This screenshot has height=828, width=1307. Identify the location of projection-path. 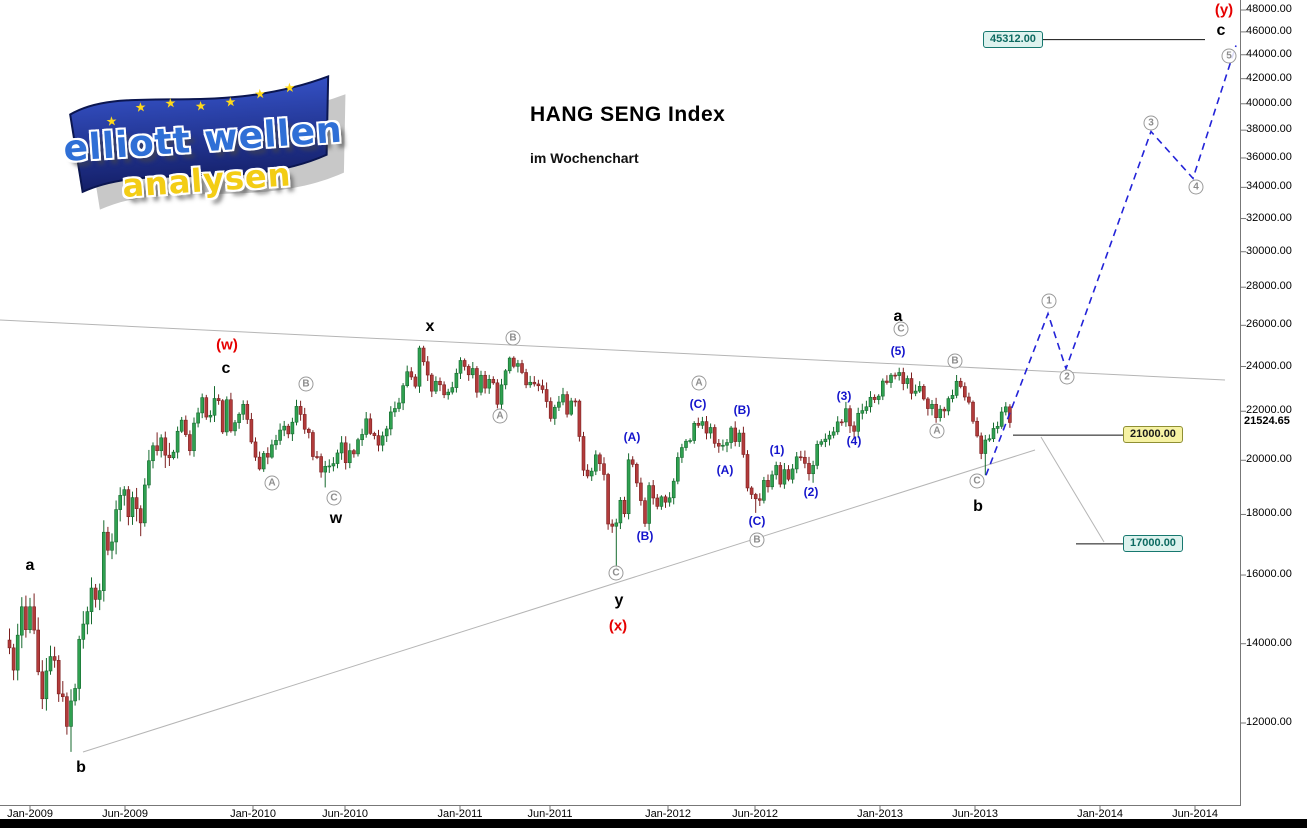
(1111, 260).